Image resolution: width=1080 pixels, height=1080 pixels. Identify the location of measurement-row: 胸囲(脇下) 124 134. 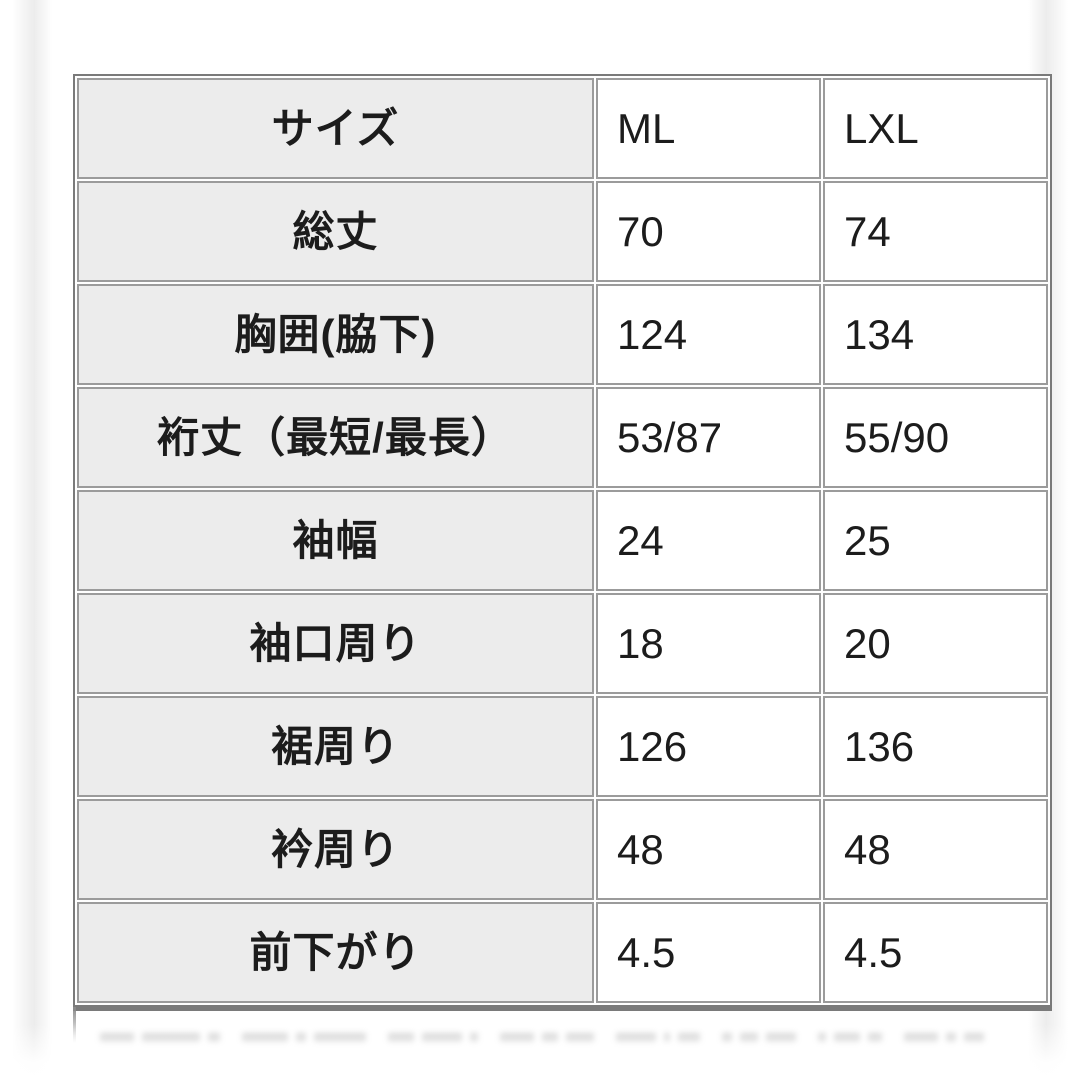
(562, 334).